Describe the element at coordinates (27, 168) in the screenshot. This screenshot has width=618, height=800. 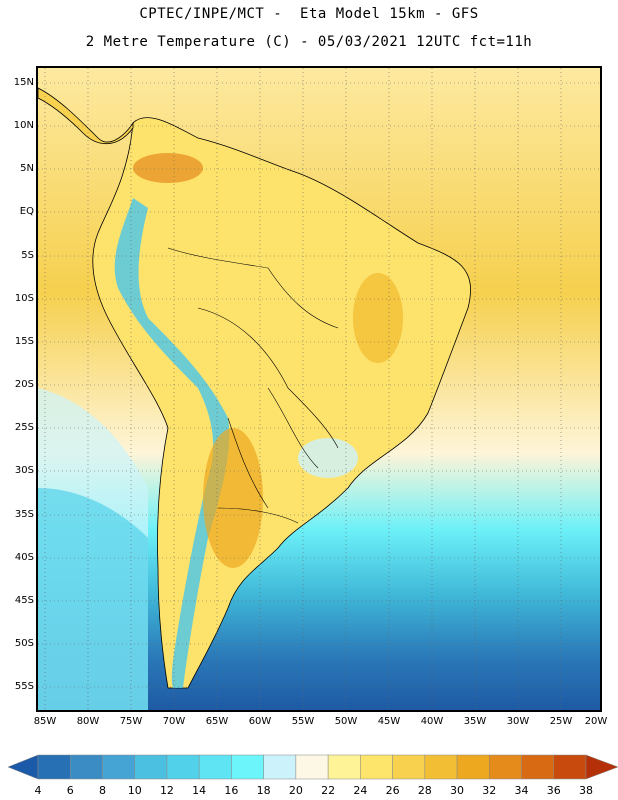
I see `lat-label-5n: 5N` at that location.